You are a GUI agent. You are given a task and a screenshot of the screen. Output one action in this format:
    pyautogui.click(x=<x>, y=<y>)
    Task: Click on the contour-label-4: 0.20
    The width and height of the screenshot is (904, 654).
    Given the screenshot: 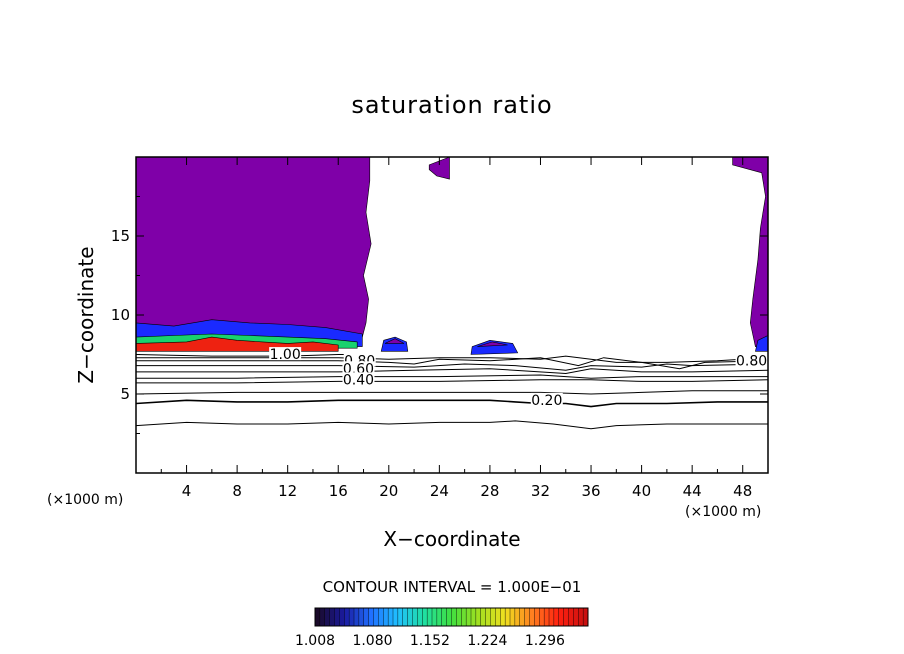 What is the action you would take?
    pyautogui.click(x=546, y=401)
    